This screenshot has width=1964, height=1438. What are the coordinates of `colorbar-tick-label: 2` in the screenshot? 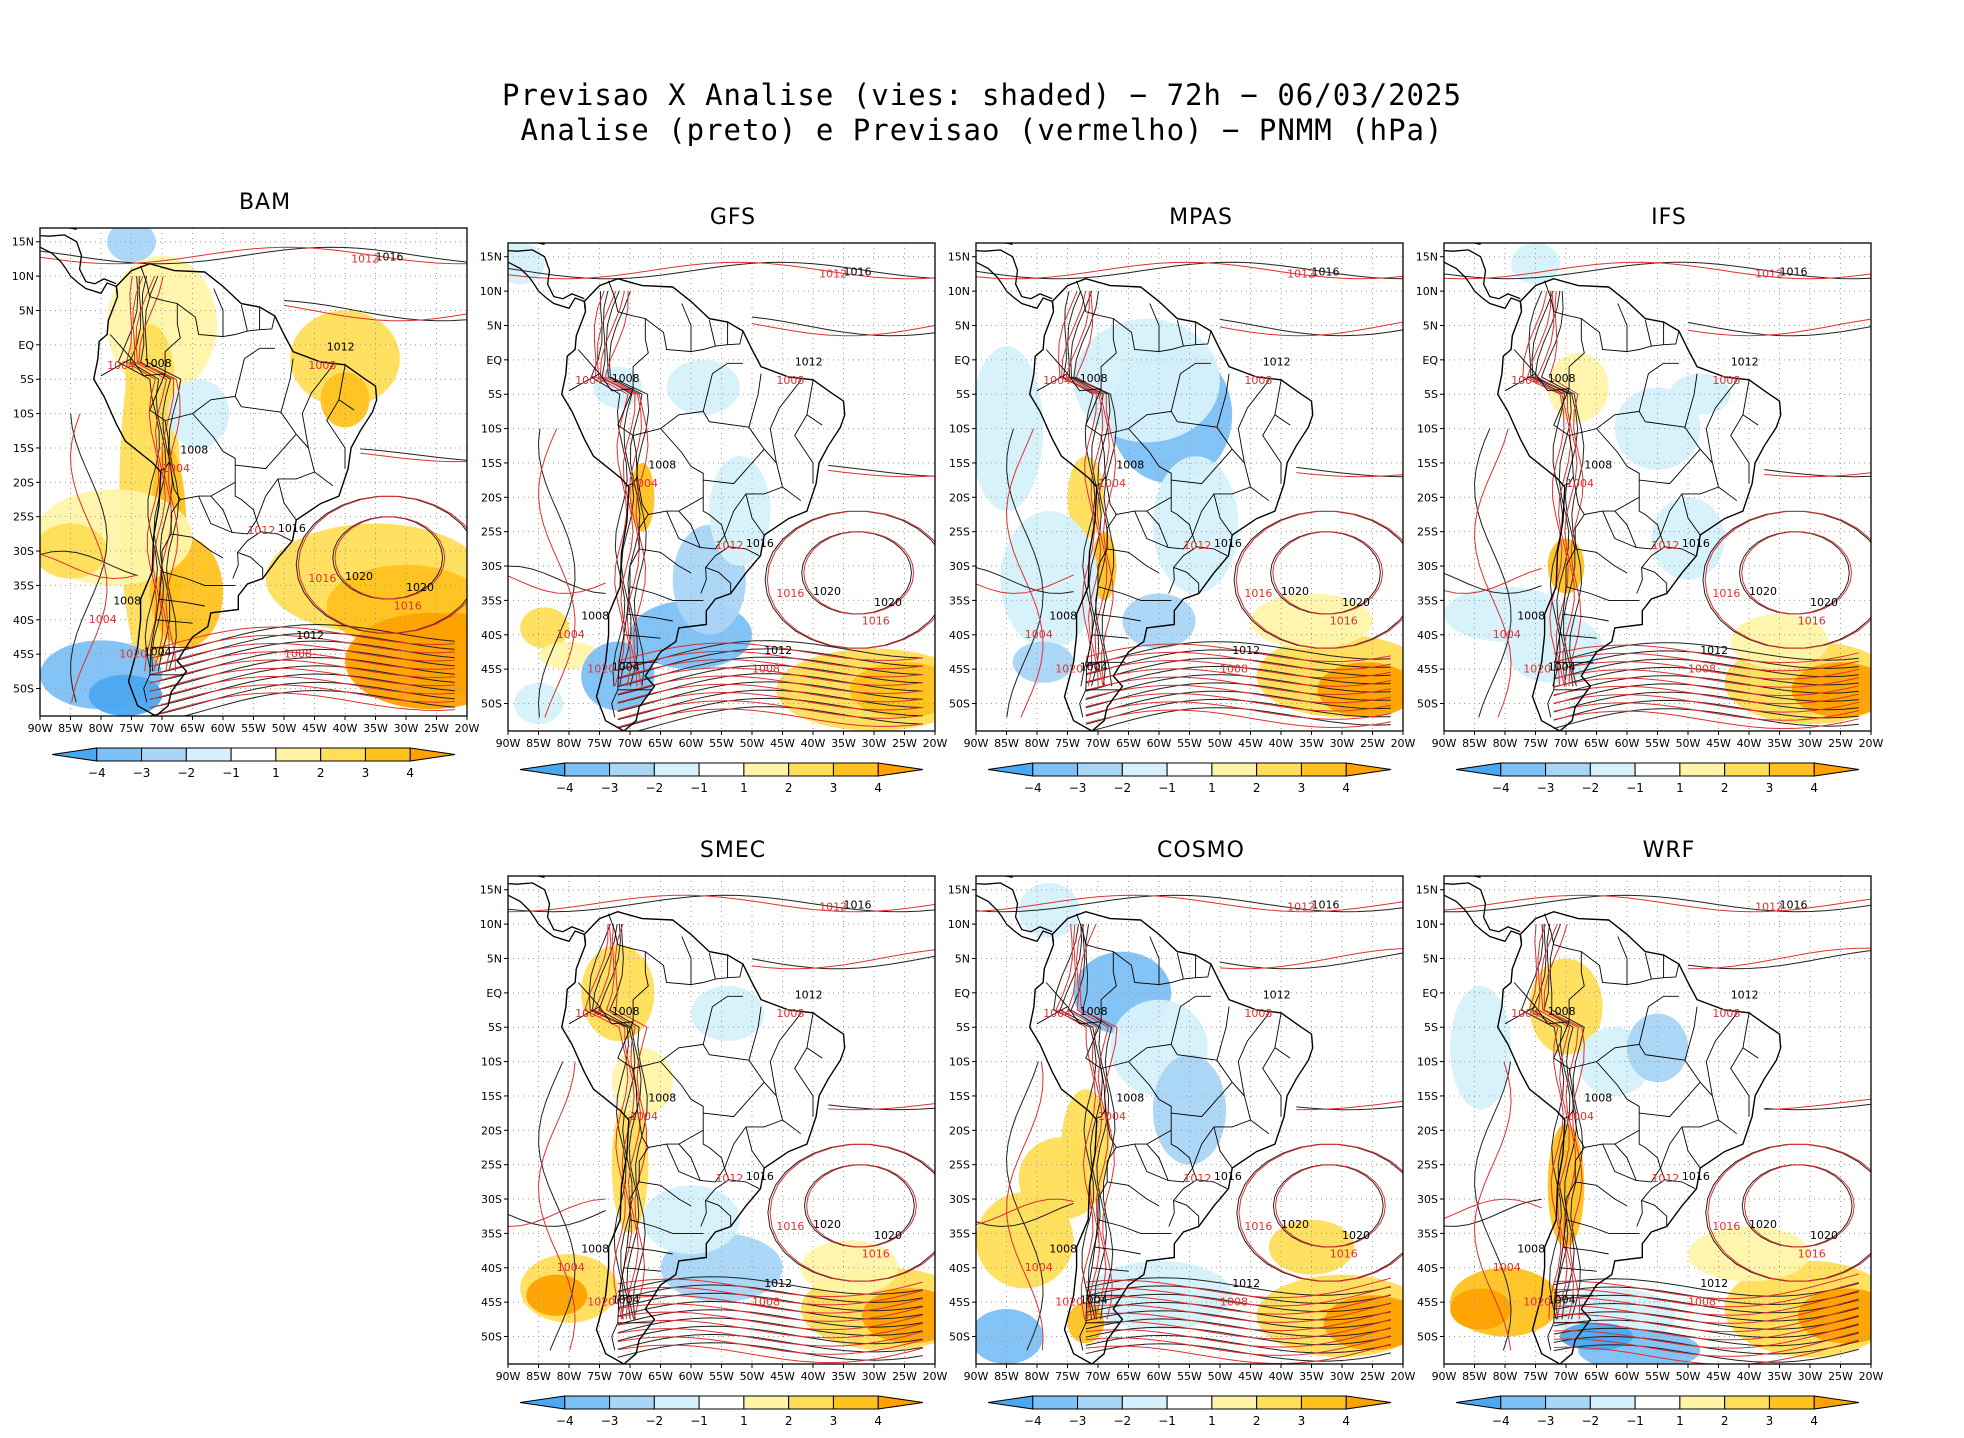 It's located at (789, 788).